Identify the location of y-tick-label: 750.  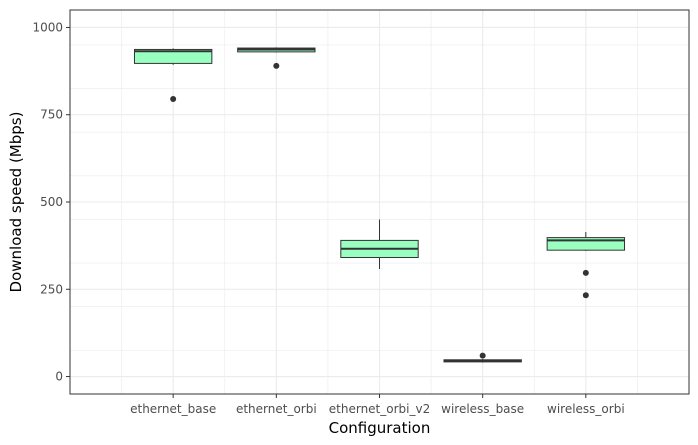
(51, 115).